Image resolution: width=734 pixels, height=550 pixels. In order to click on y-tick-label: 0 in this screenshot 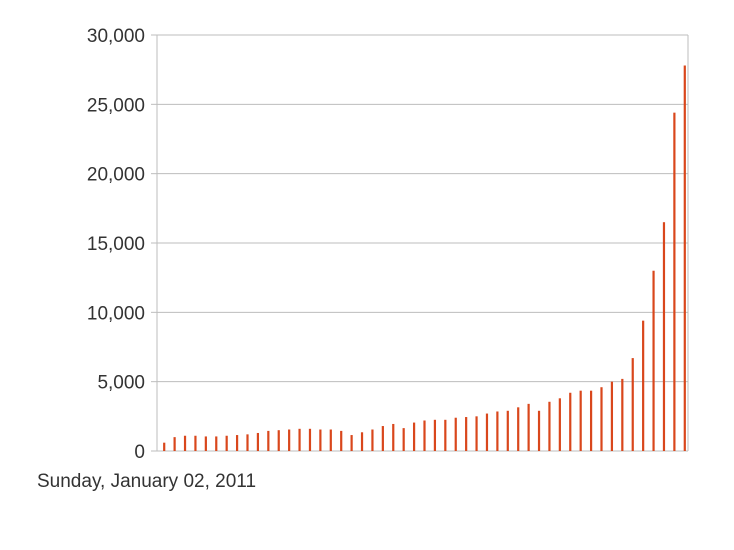, I will do `click(139, 452)`.